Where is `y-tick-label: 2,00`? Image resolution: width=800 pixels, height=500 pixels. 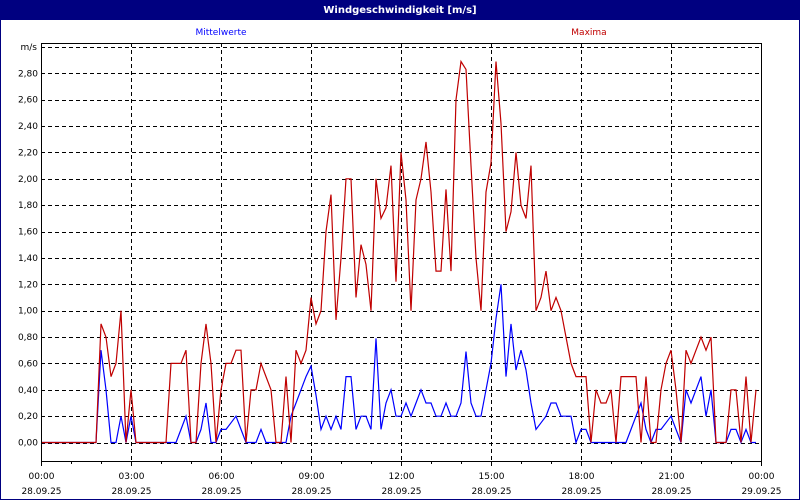 y-tick-label: 2,00 is located at coordinates (28, 180).